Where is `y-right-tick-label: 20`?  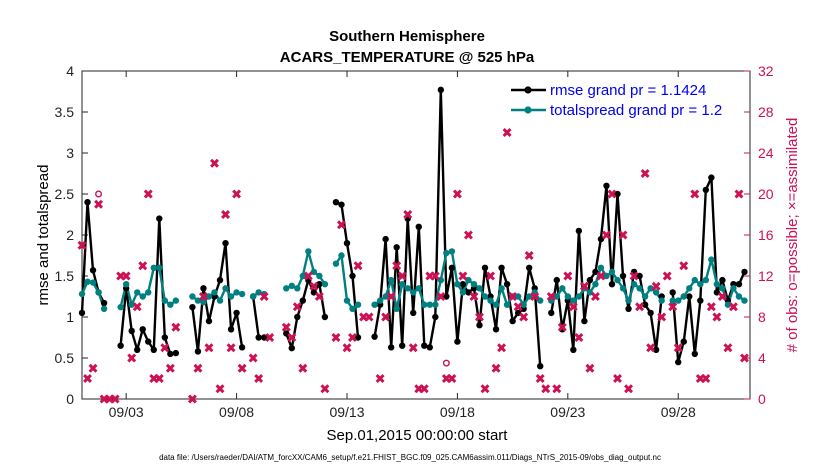
y-right-tick-label: 20 is located at coordinates (766, 194).